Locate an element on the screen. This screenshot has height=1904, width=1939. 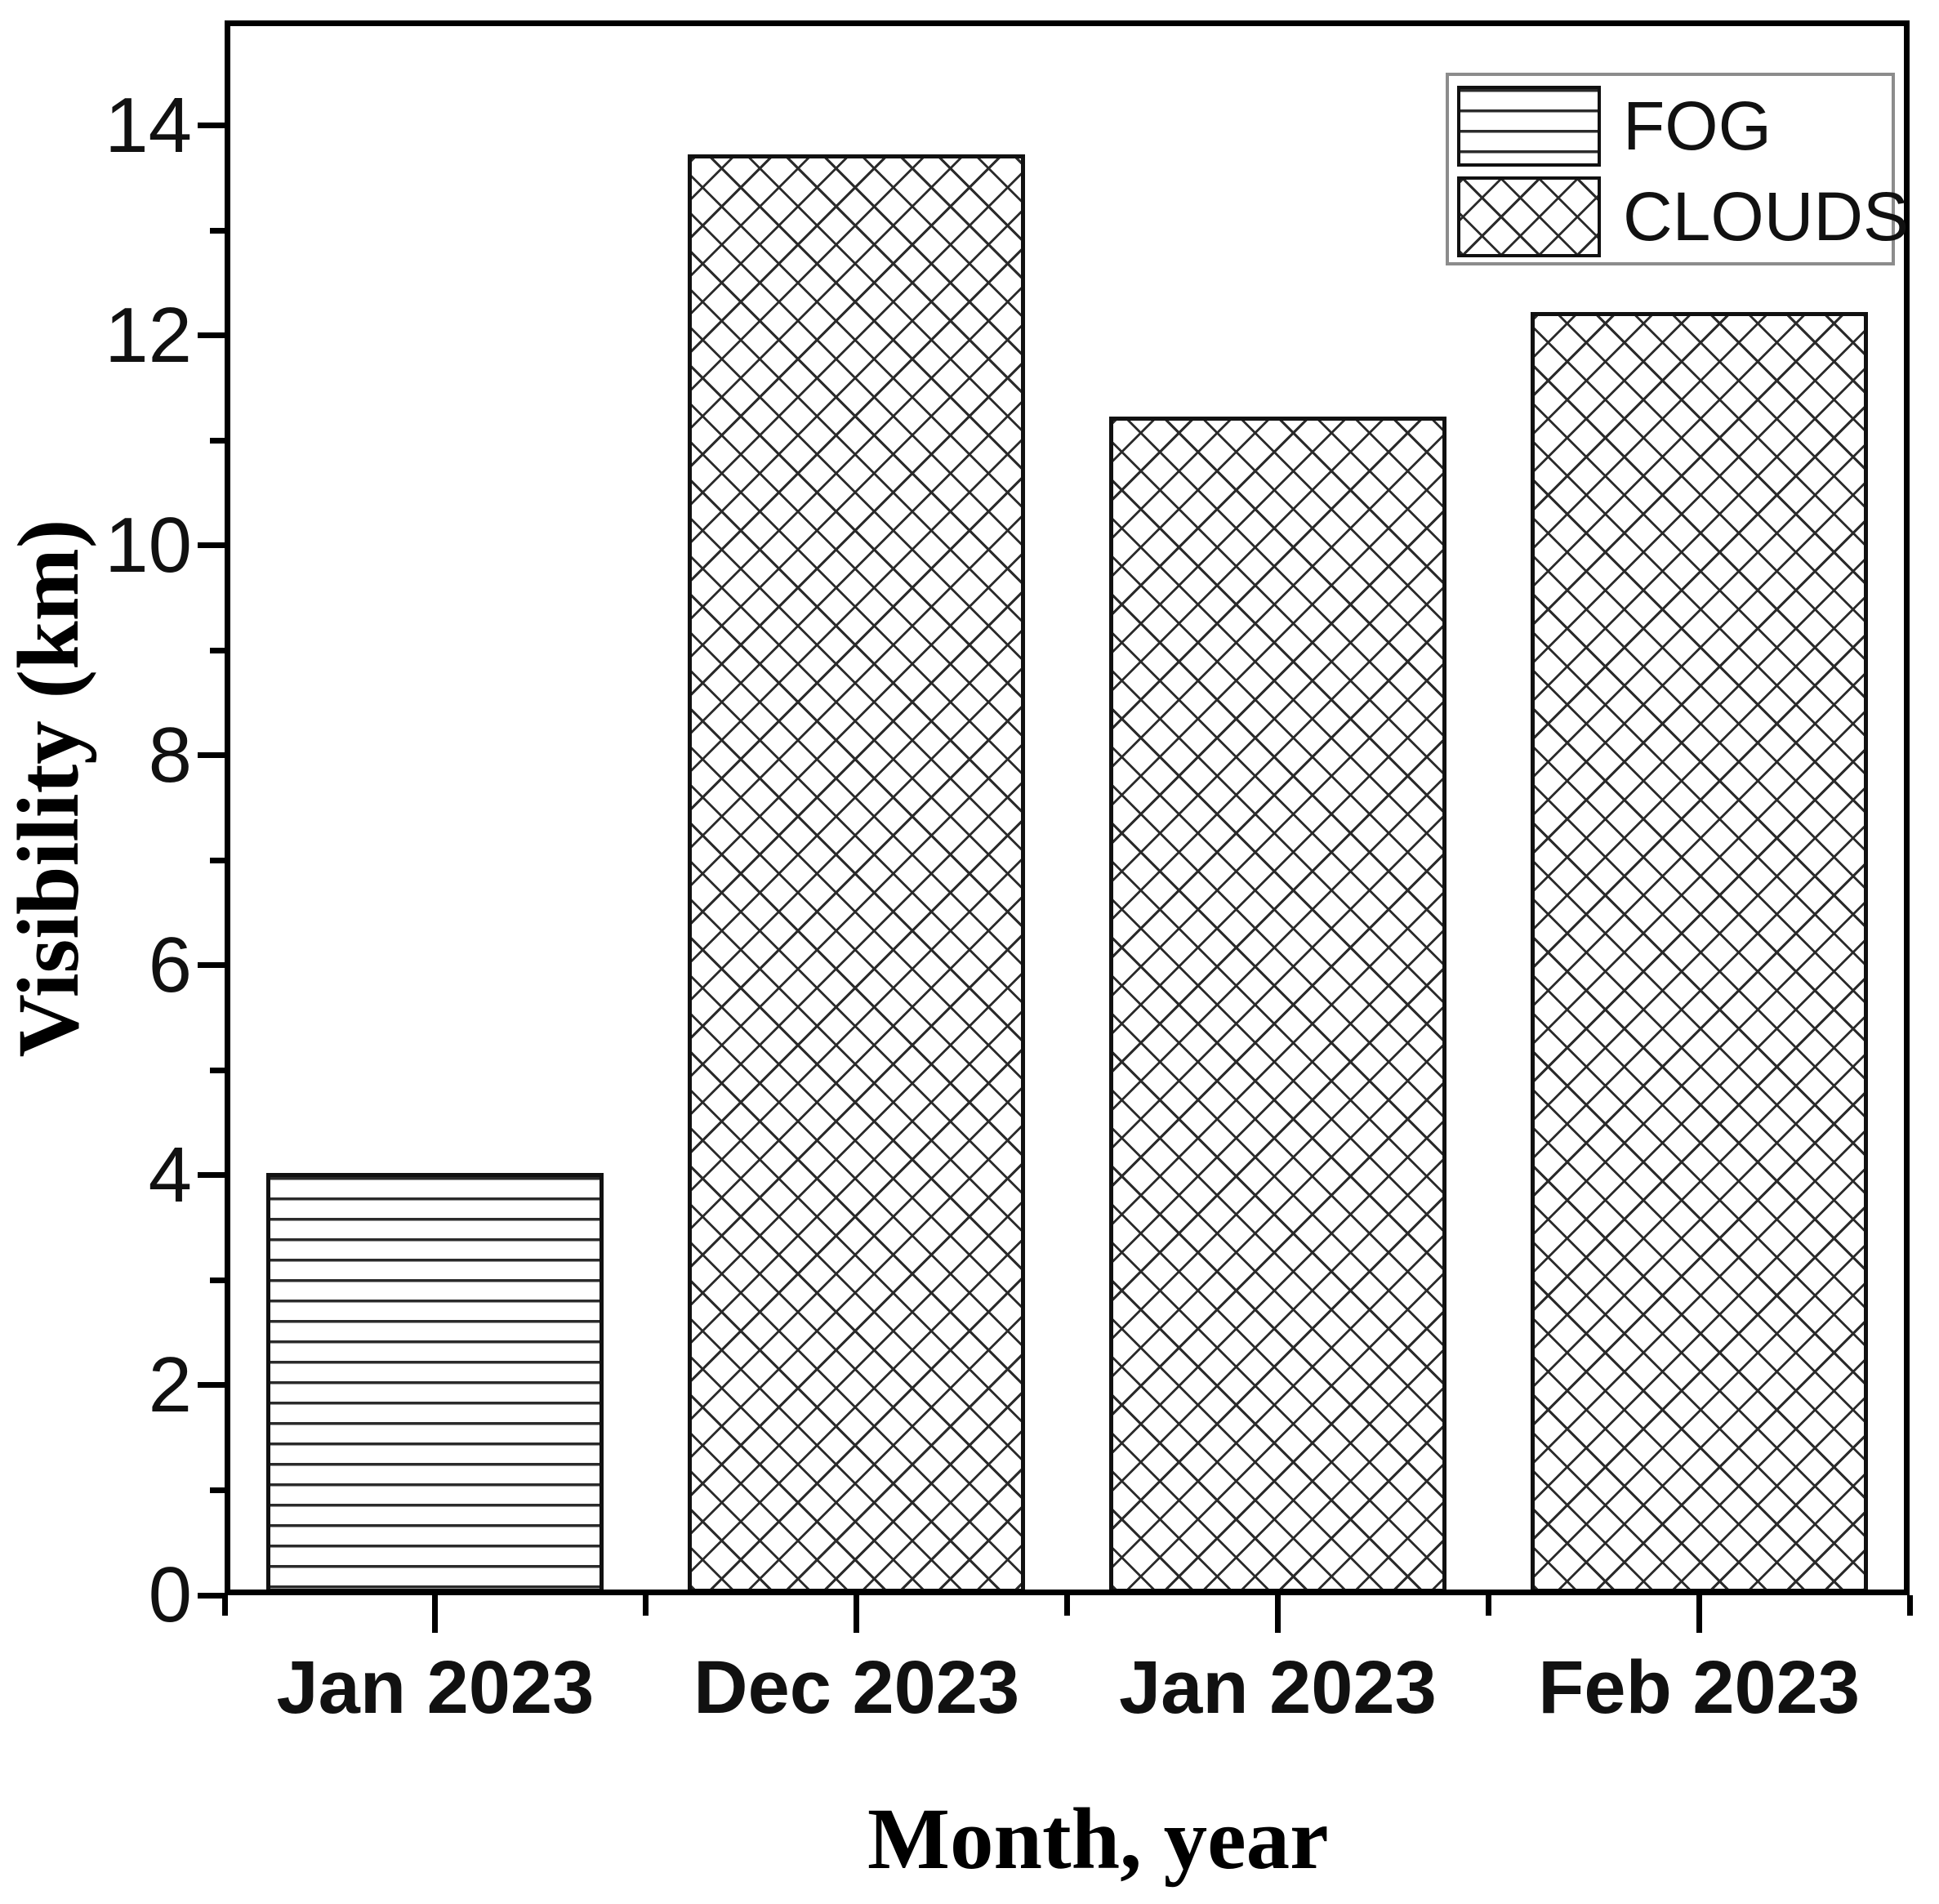
bar-dec-2023 is located at coordinates (857, 874).